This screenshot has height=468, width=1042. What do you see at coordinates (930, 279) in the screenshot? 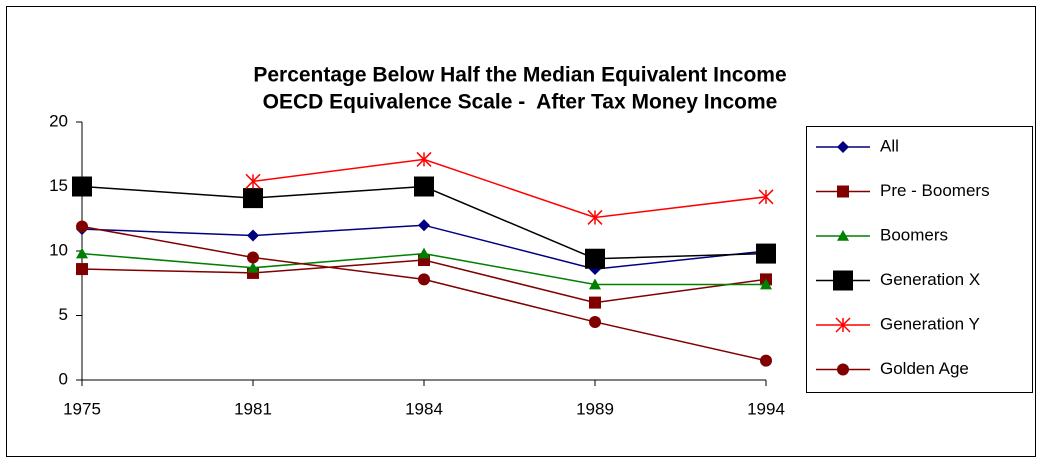
I see `legend-label: Generation X` at bounding box center [930, 279].